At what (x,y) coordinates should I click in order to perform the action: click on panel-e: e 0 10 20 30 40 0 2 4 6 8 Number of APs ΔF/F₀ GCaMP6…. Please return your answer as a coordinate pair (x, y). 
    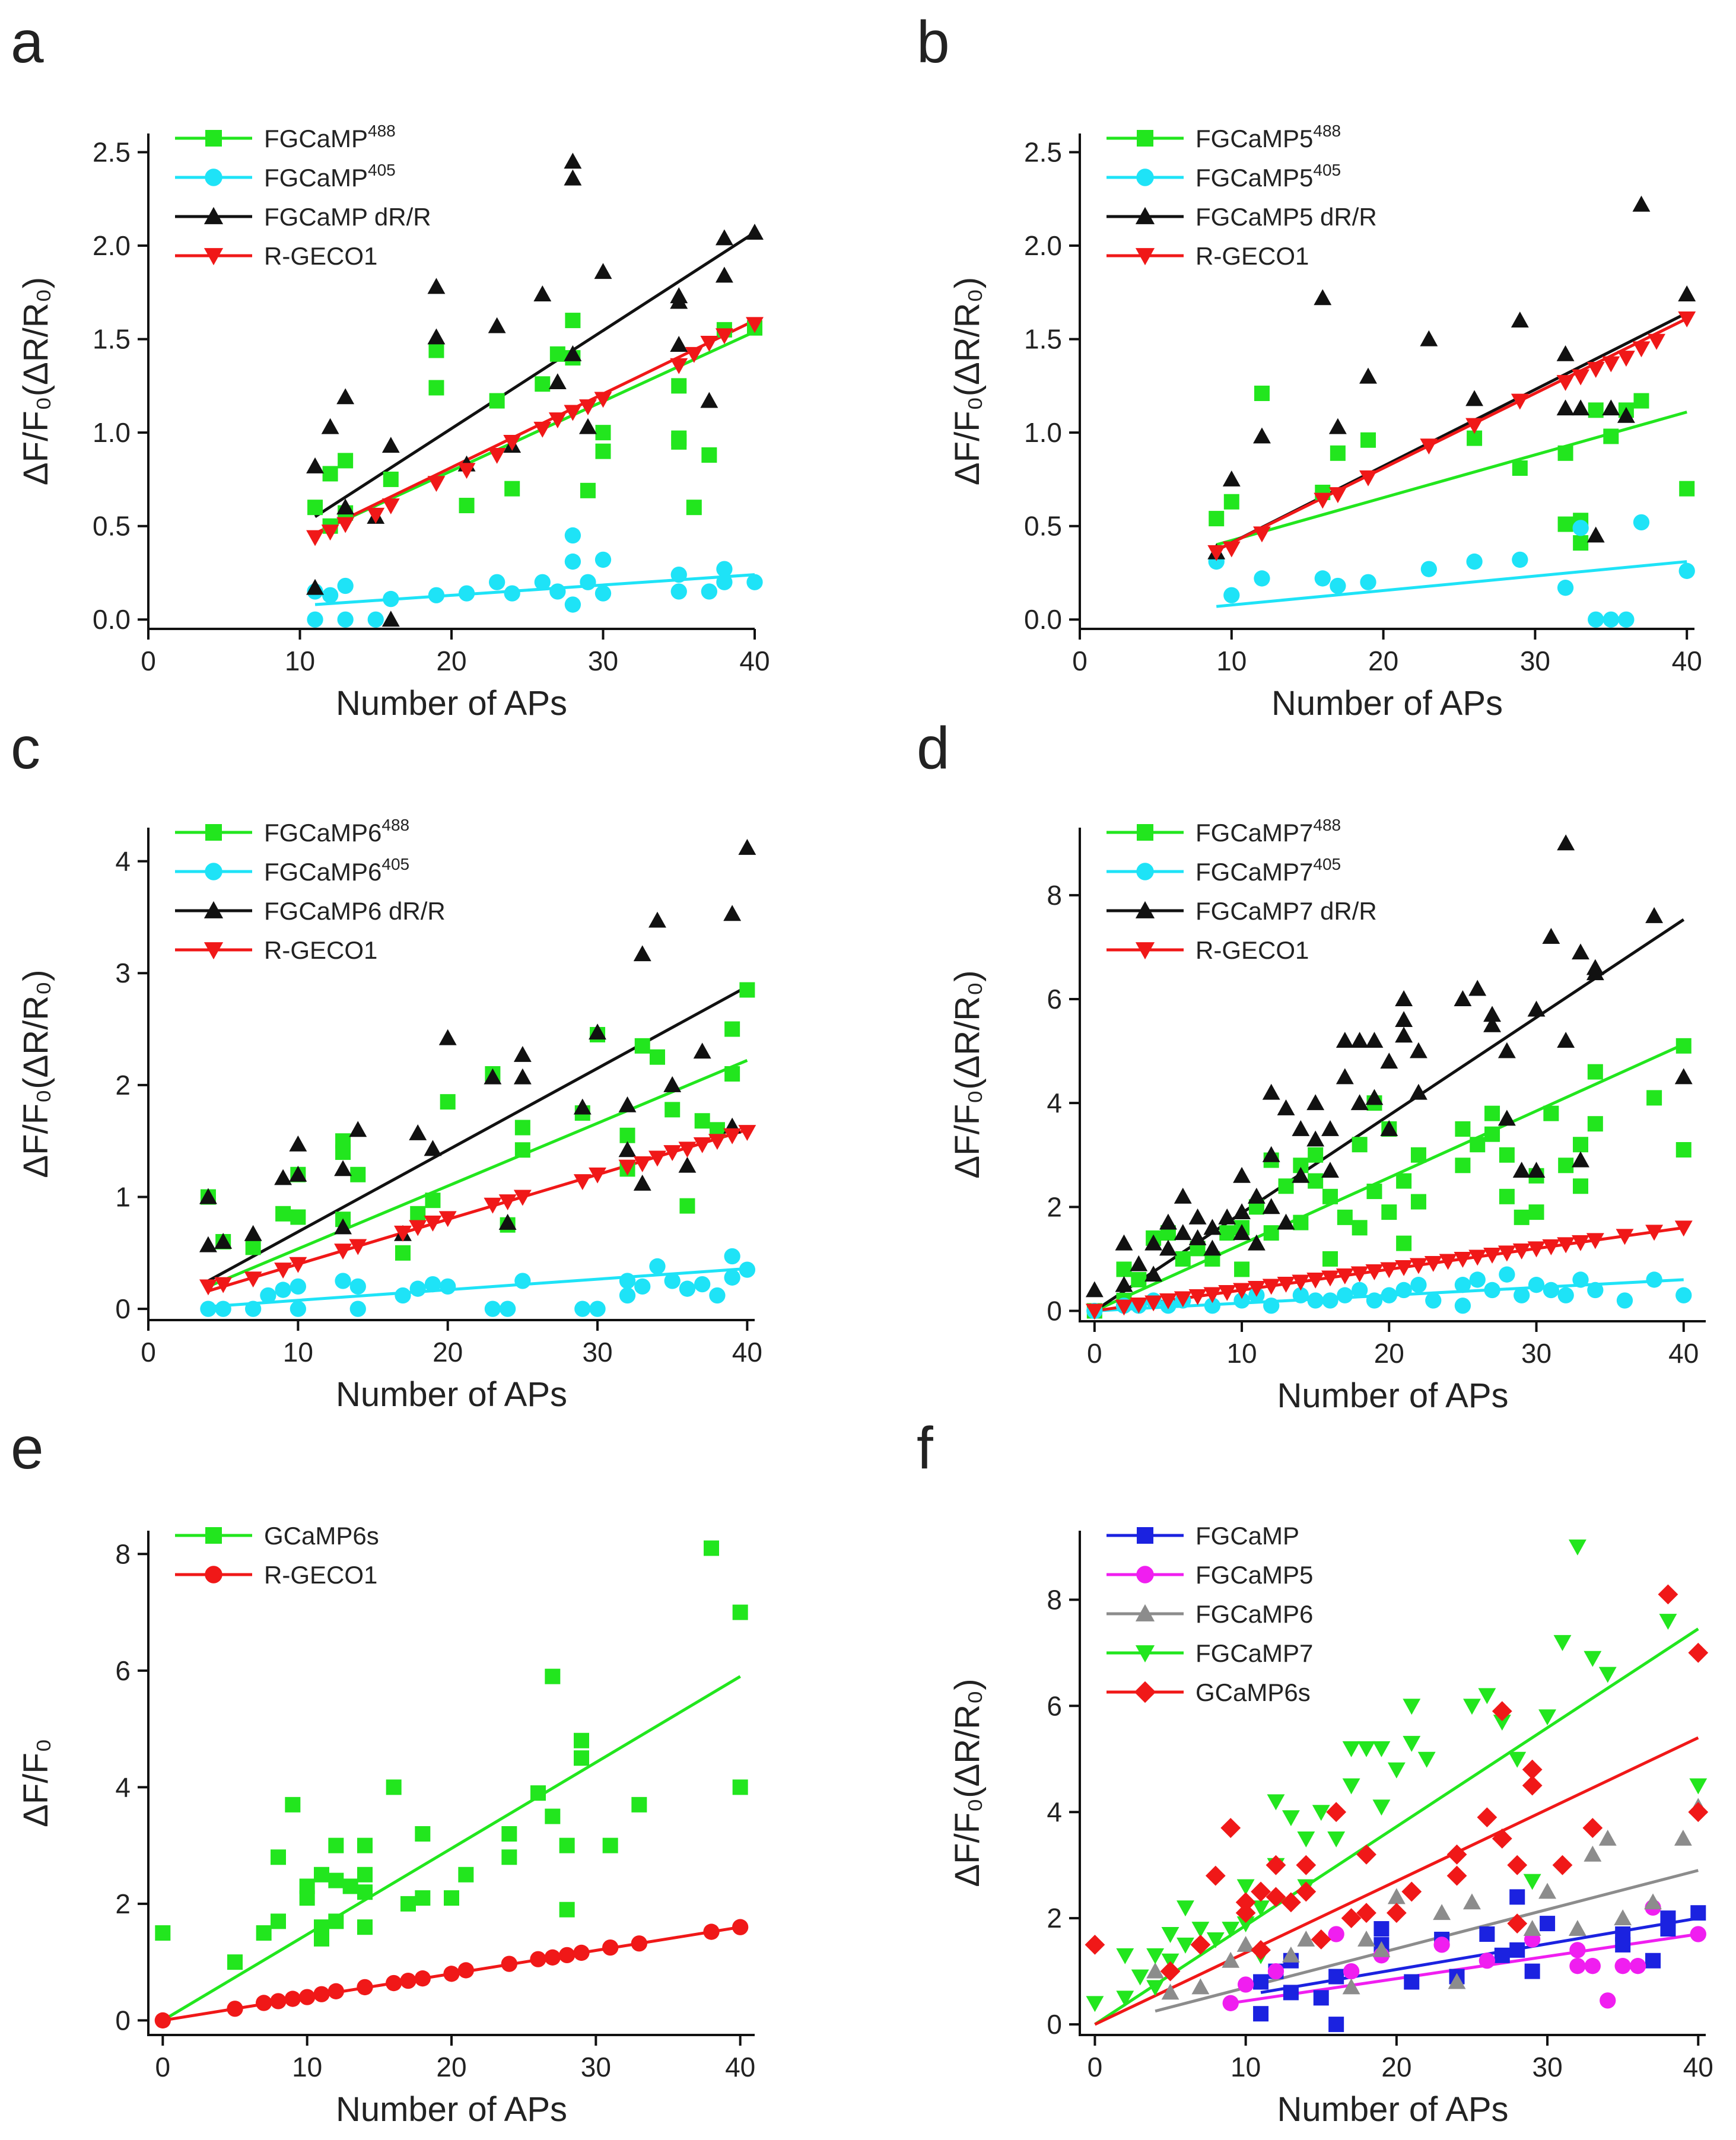
    Looking at the image, I should click on (383, 1772).